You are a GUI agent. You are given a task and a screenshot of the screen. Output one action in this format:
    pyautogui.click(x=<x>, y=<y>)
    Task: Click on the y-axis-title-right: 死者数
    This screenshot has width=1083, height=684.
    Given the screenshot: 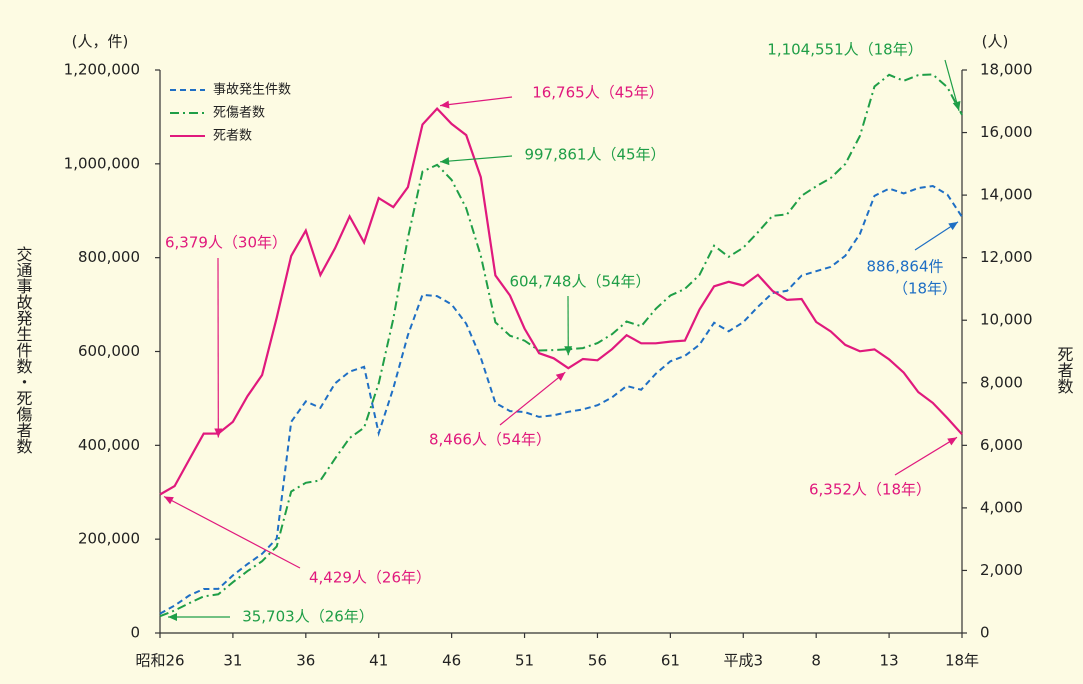 What is the action you would take?
    pyautogui.click(x=1064, y=370)
    